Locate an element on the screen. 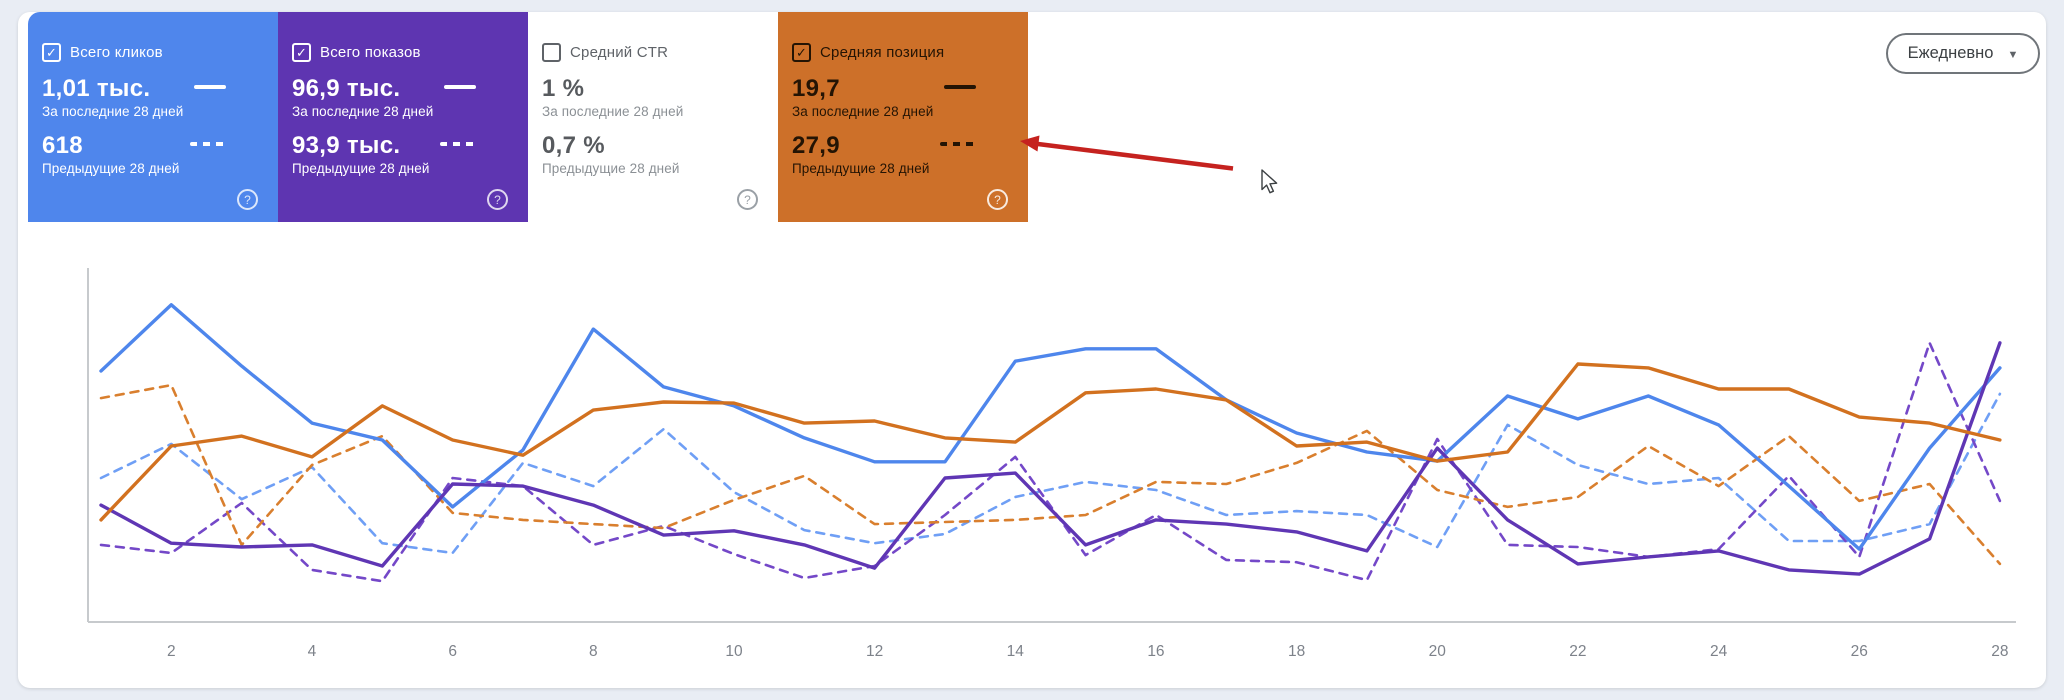 The width and height of the screenshot is (2064, 700). metric-card-title: Всего показов is located at coordinates (370, 52).